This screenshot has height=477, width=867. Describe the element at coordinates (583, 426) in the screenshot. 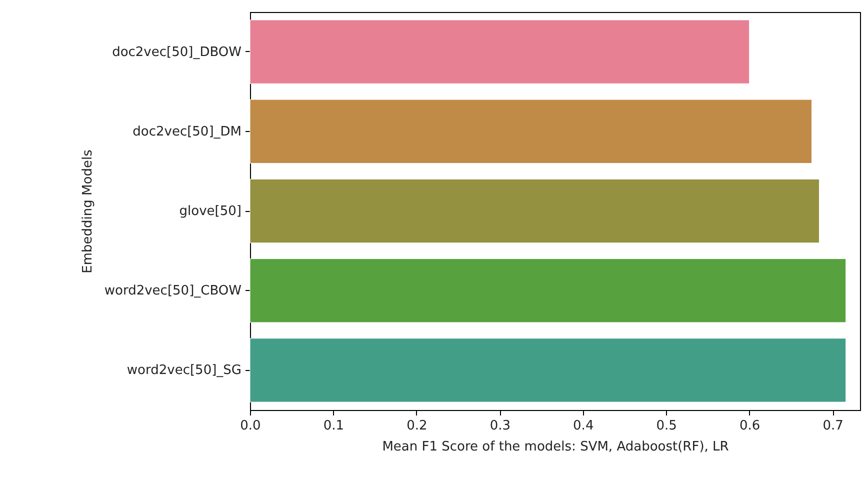

I see `x-tick-label: 0.4` at that location.